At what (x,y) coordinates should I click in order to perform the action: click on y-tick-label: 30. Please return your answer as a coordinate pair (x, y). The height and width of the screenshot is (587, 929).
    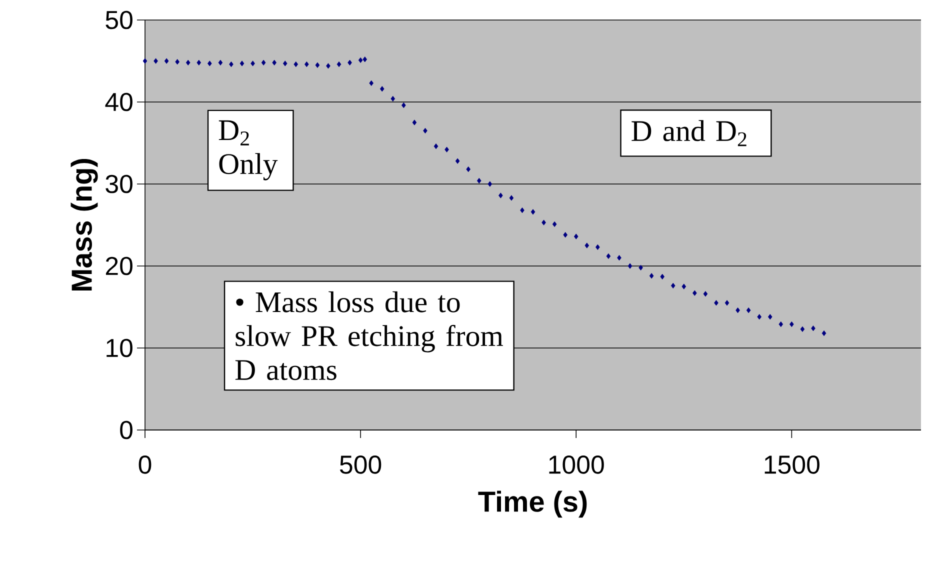
    Looking at the image, I should click on (119, 184).